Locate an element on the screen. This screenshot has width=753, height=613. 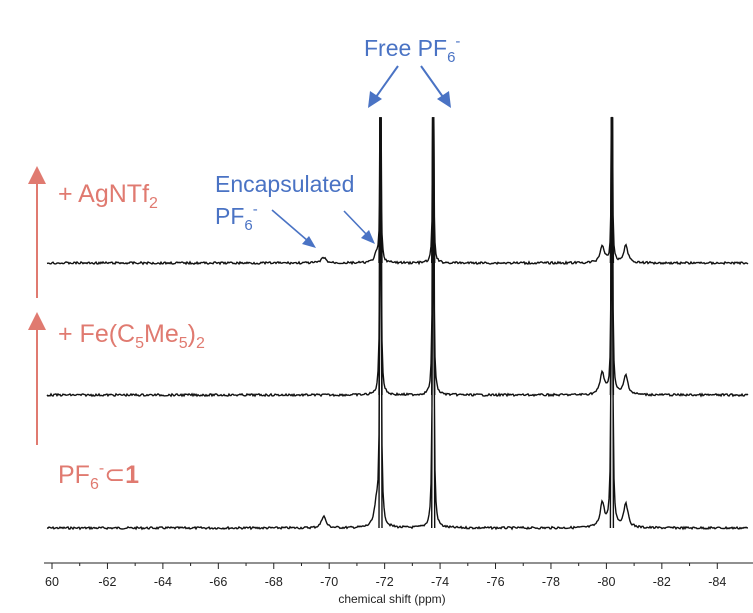
red-arrow-lower is located at coordinates (37, 378).